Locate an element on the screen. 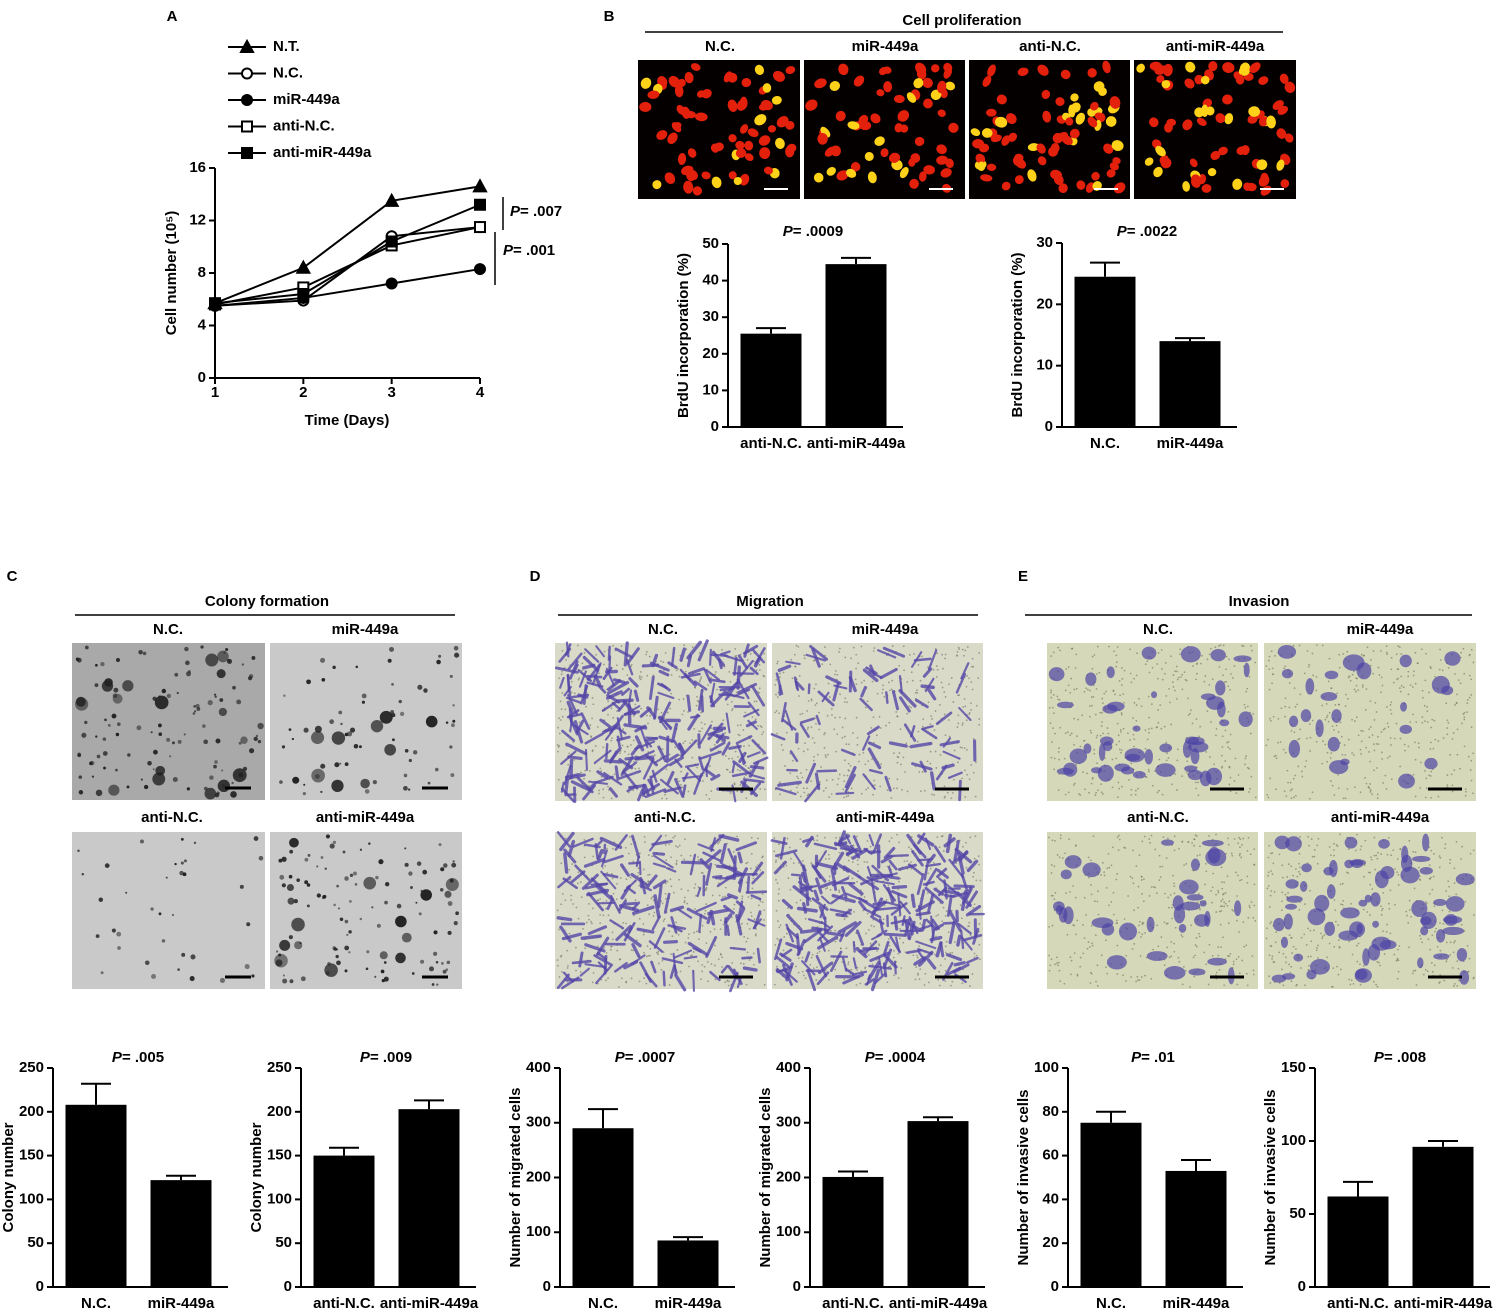 The width and height of the screenshot is (1509, 1310). micrograph is located at coordinates (1152, 910).